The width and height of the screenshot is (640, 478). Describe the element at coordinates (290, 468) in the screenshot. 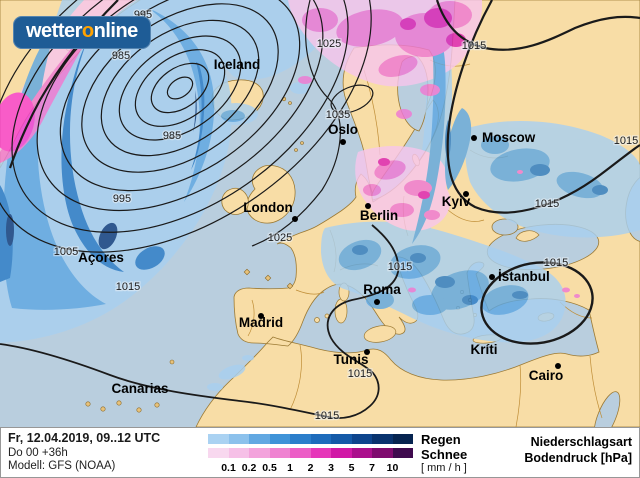

I see `legend-tick: 1` at that location.